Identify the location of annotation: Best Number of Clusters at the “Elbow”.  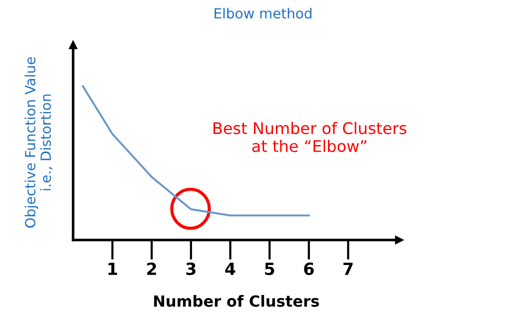
(310, 137).